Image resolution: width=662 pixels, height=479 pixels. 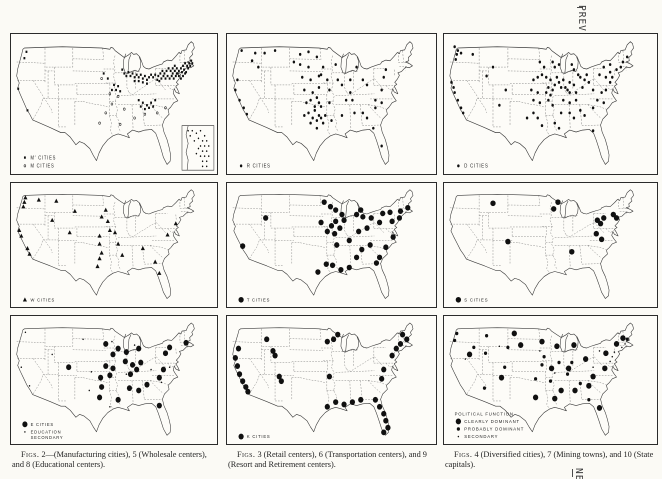 I want to click on legend-label: D CITIES, so click(x=476, y=165).